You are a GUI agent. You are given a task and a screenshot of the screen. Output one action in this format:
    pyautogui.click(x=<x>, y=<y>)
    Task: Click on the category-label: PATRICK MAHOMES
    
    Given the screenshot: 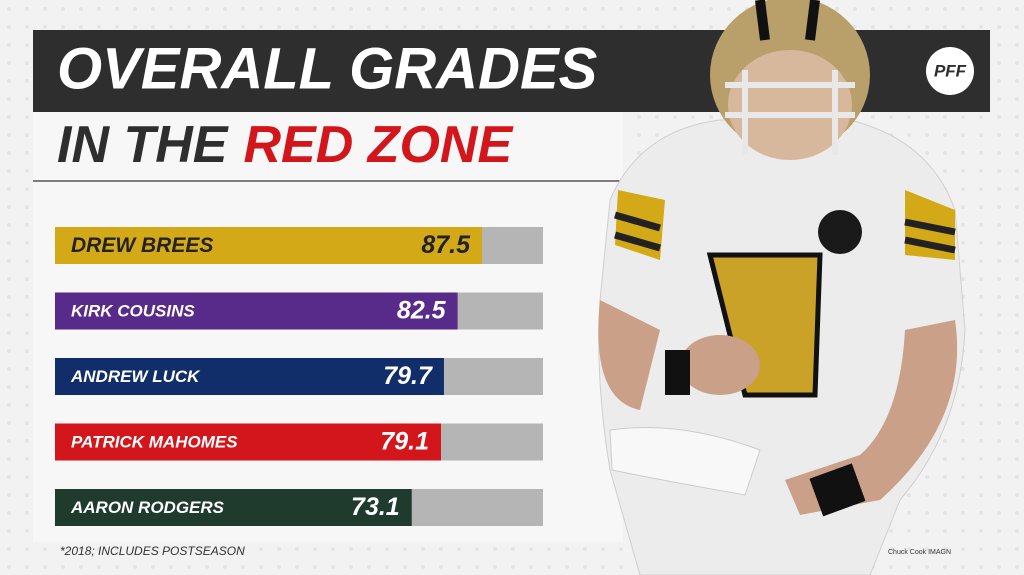 What is the action you would take?
    pyautogui.click(x=154, y=441)
    